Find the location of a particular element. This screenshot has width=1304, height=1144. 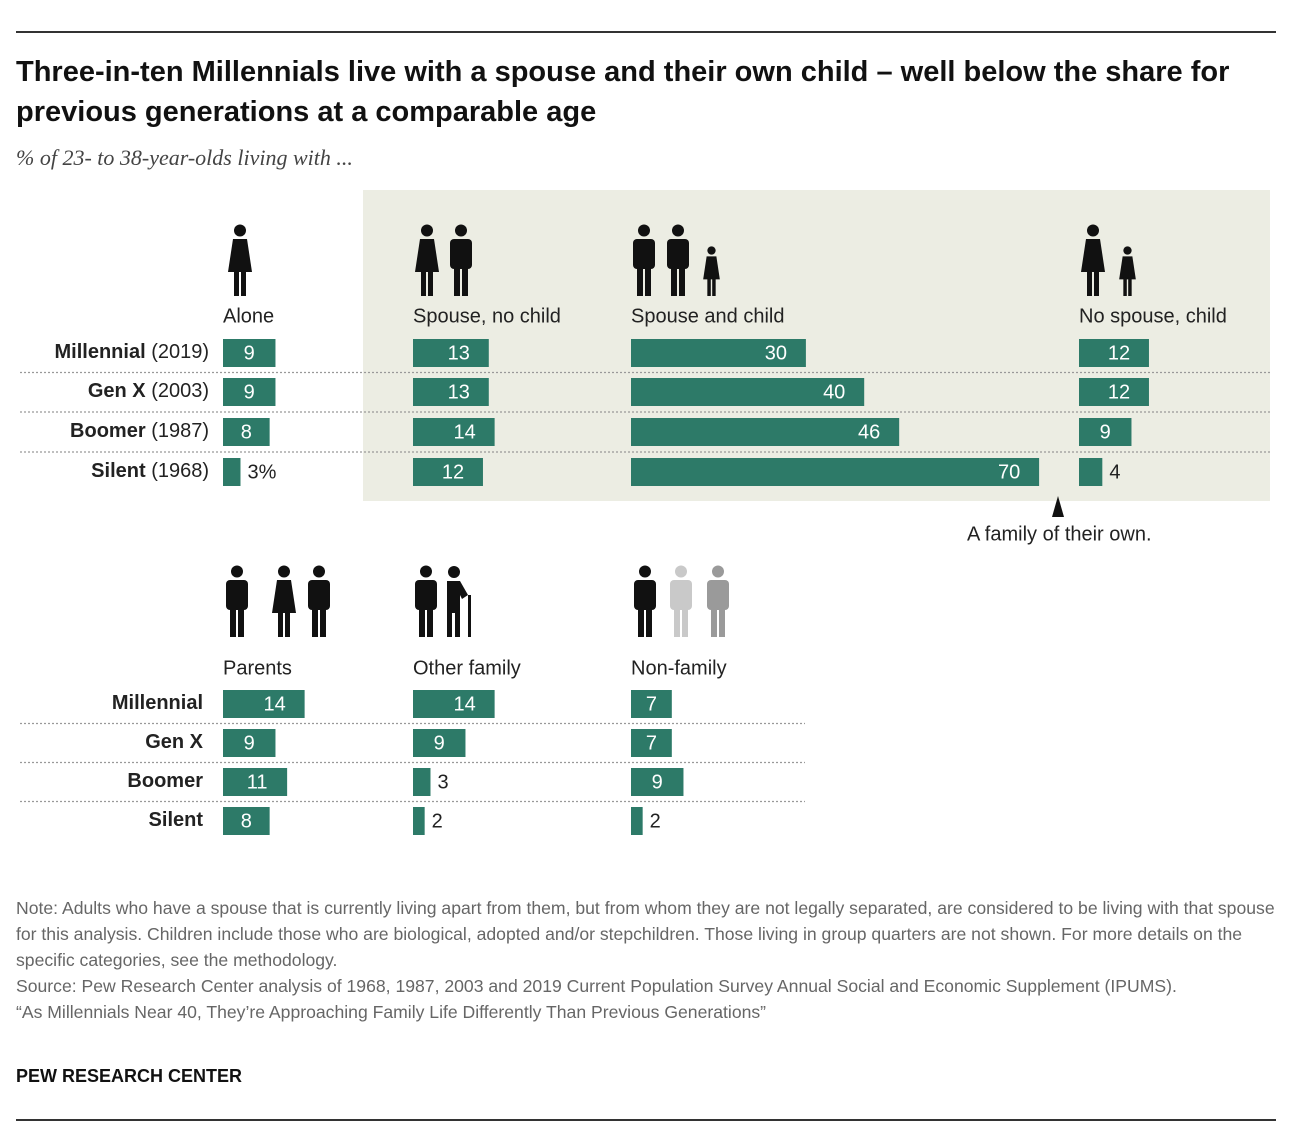

column-label: Spouse and child is located at coordinates (707, 316).